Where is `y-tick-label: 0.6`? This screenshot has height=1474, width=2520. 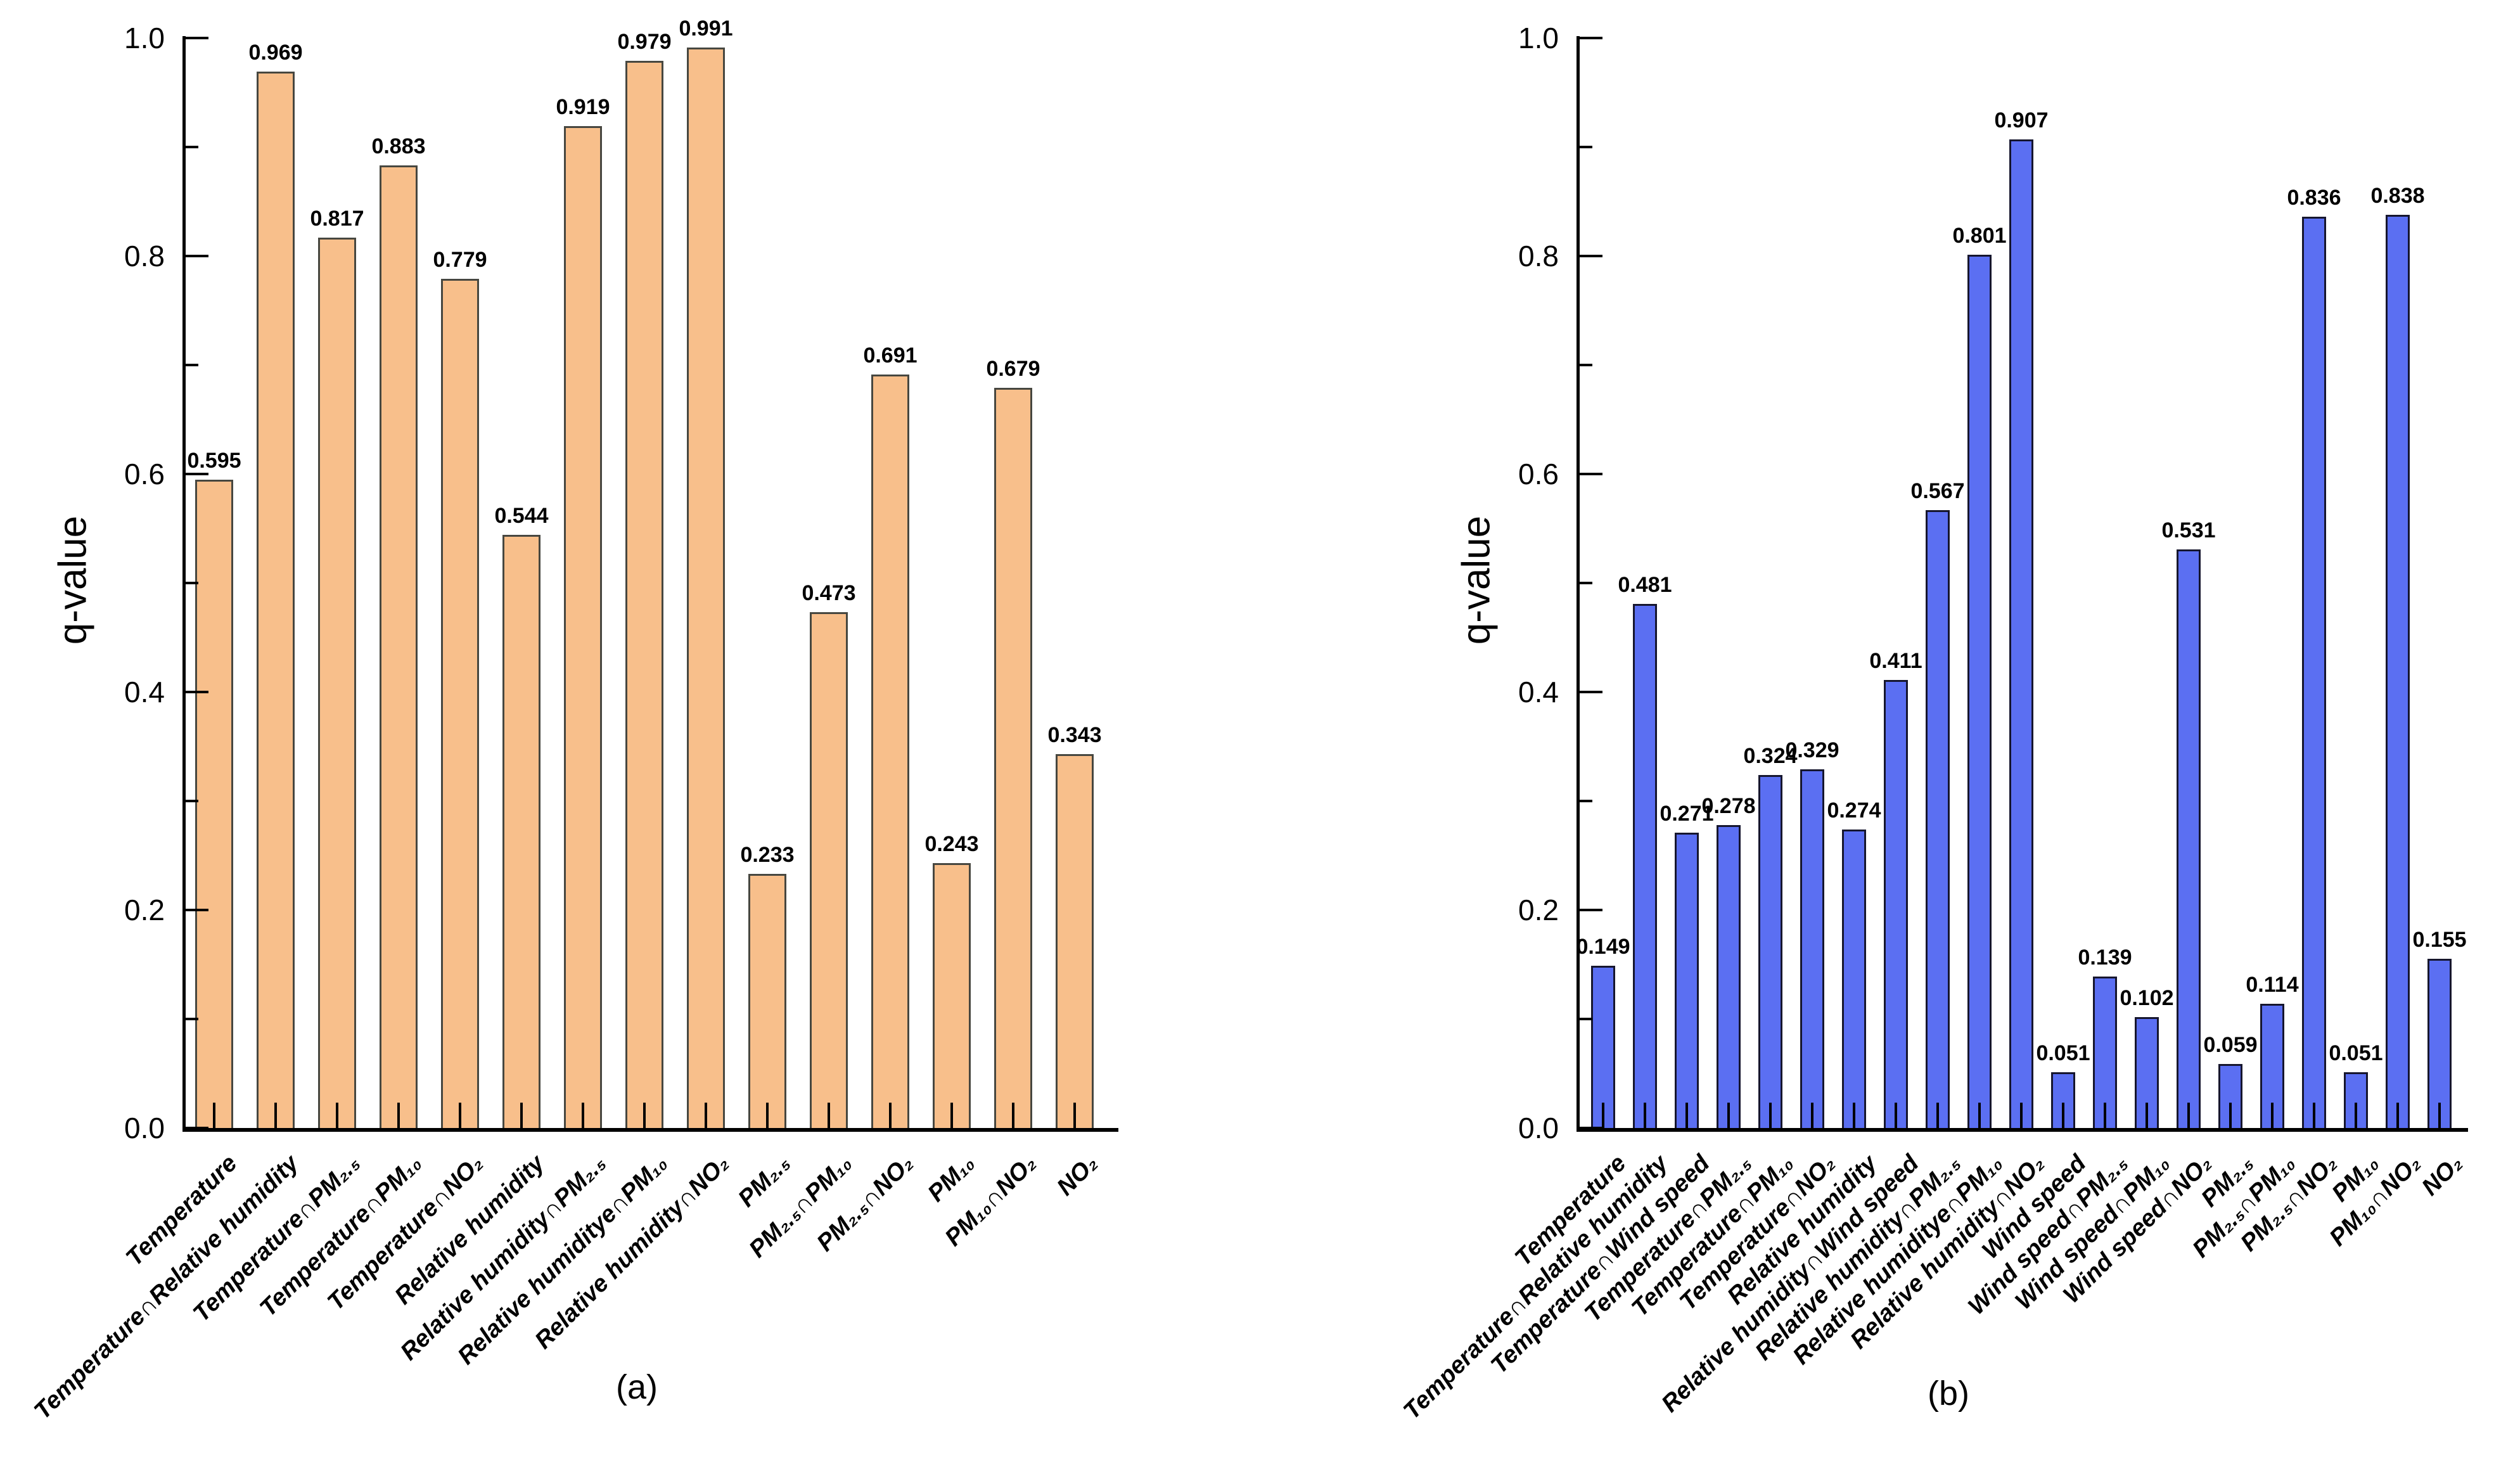 y-tick-label: 0.6 is located at coordinates (1538, 474).